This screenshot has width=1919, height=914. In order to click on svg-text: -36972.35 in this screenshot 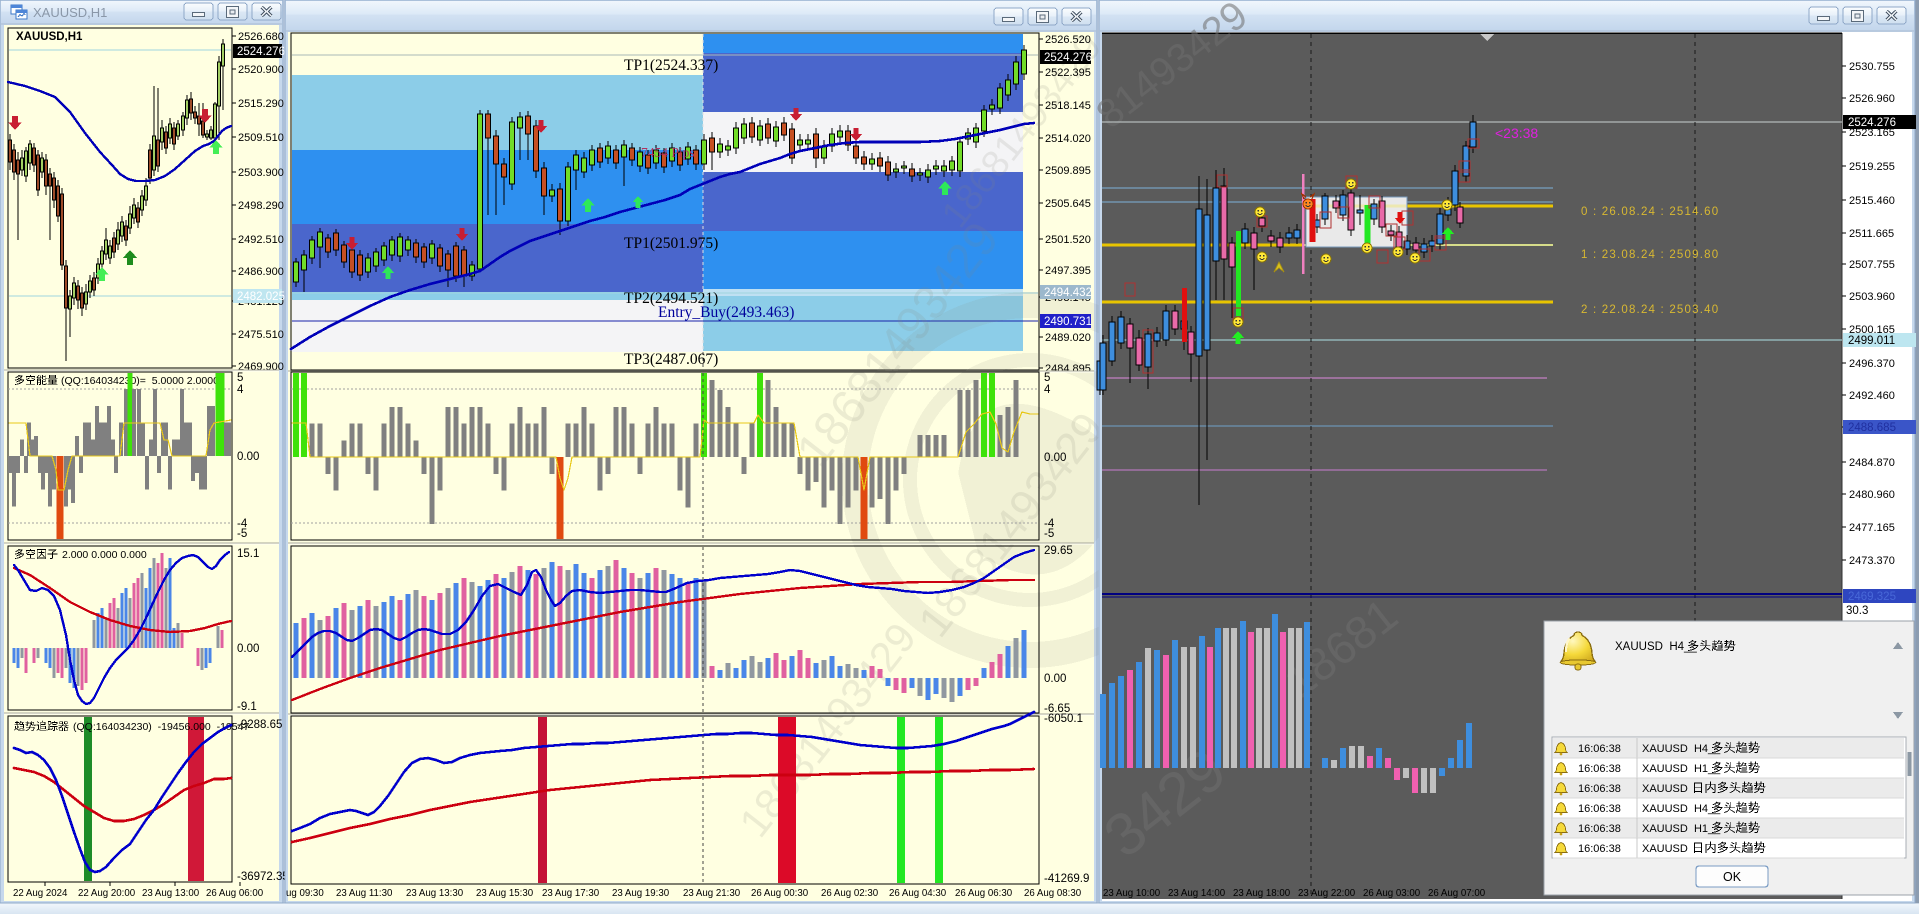, I will do `click(263, 877)`.